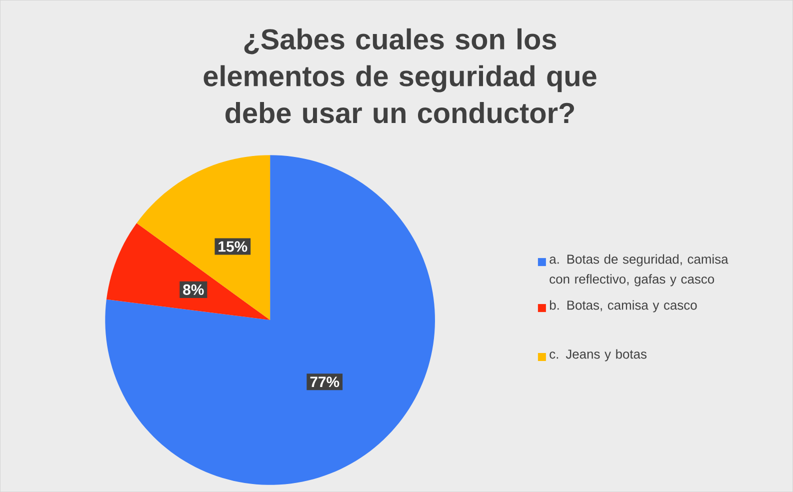  I want to click on chart-title: ¿Sabes cuales son los elementos de seguridad que debe usar un conductor?, so click(400, 76).